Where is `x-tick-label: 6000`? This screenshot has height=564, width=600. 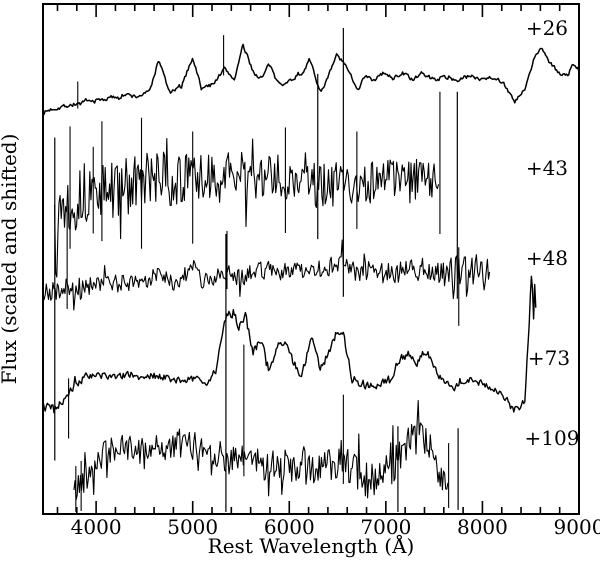 x-tick-label: 6000 is located at coordinates (289, 527).